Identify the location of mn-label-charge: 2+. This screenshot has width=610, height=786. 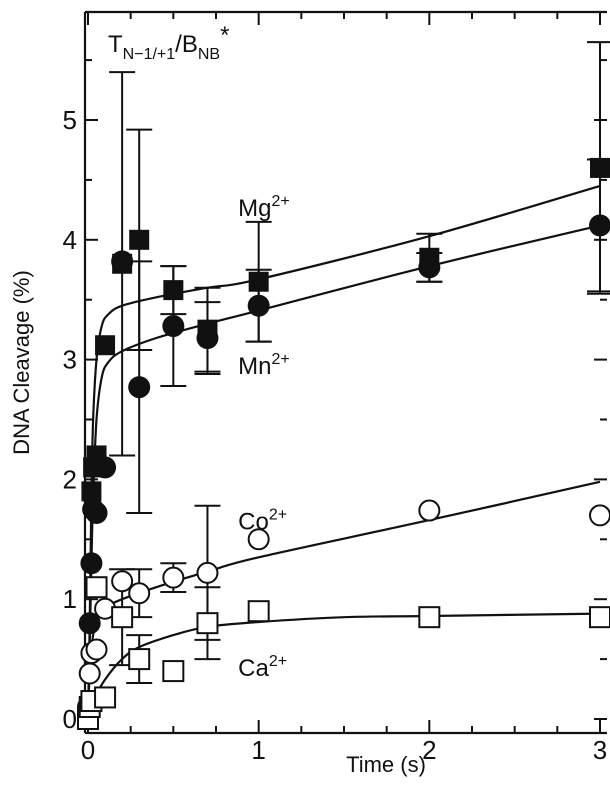
(281, 359).